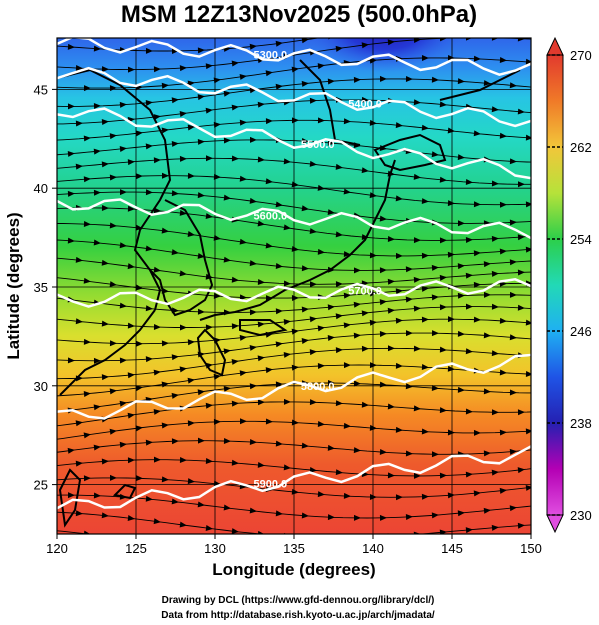 This screenshot has height=625, width=599. I want to click on colorbar-tick-label: 238, so click(581, 423).